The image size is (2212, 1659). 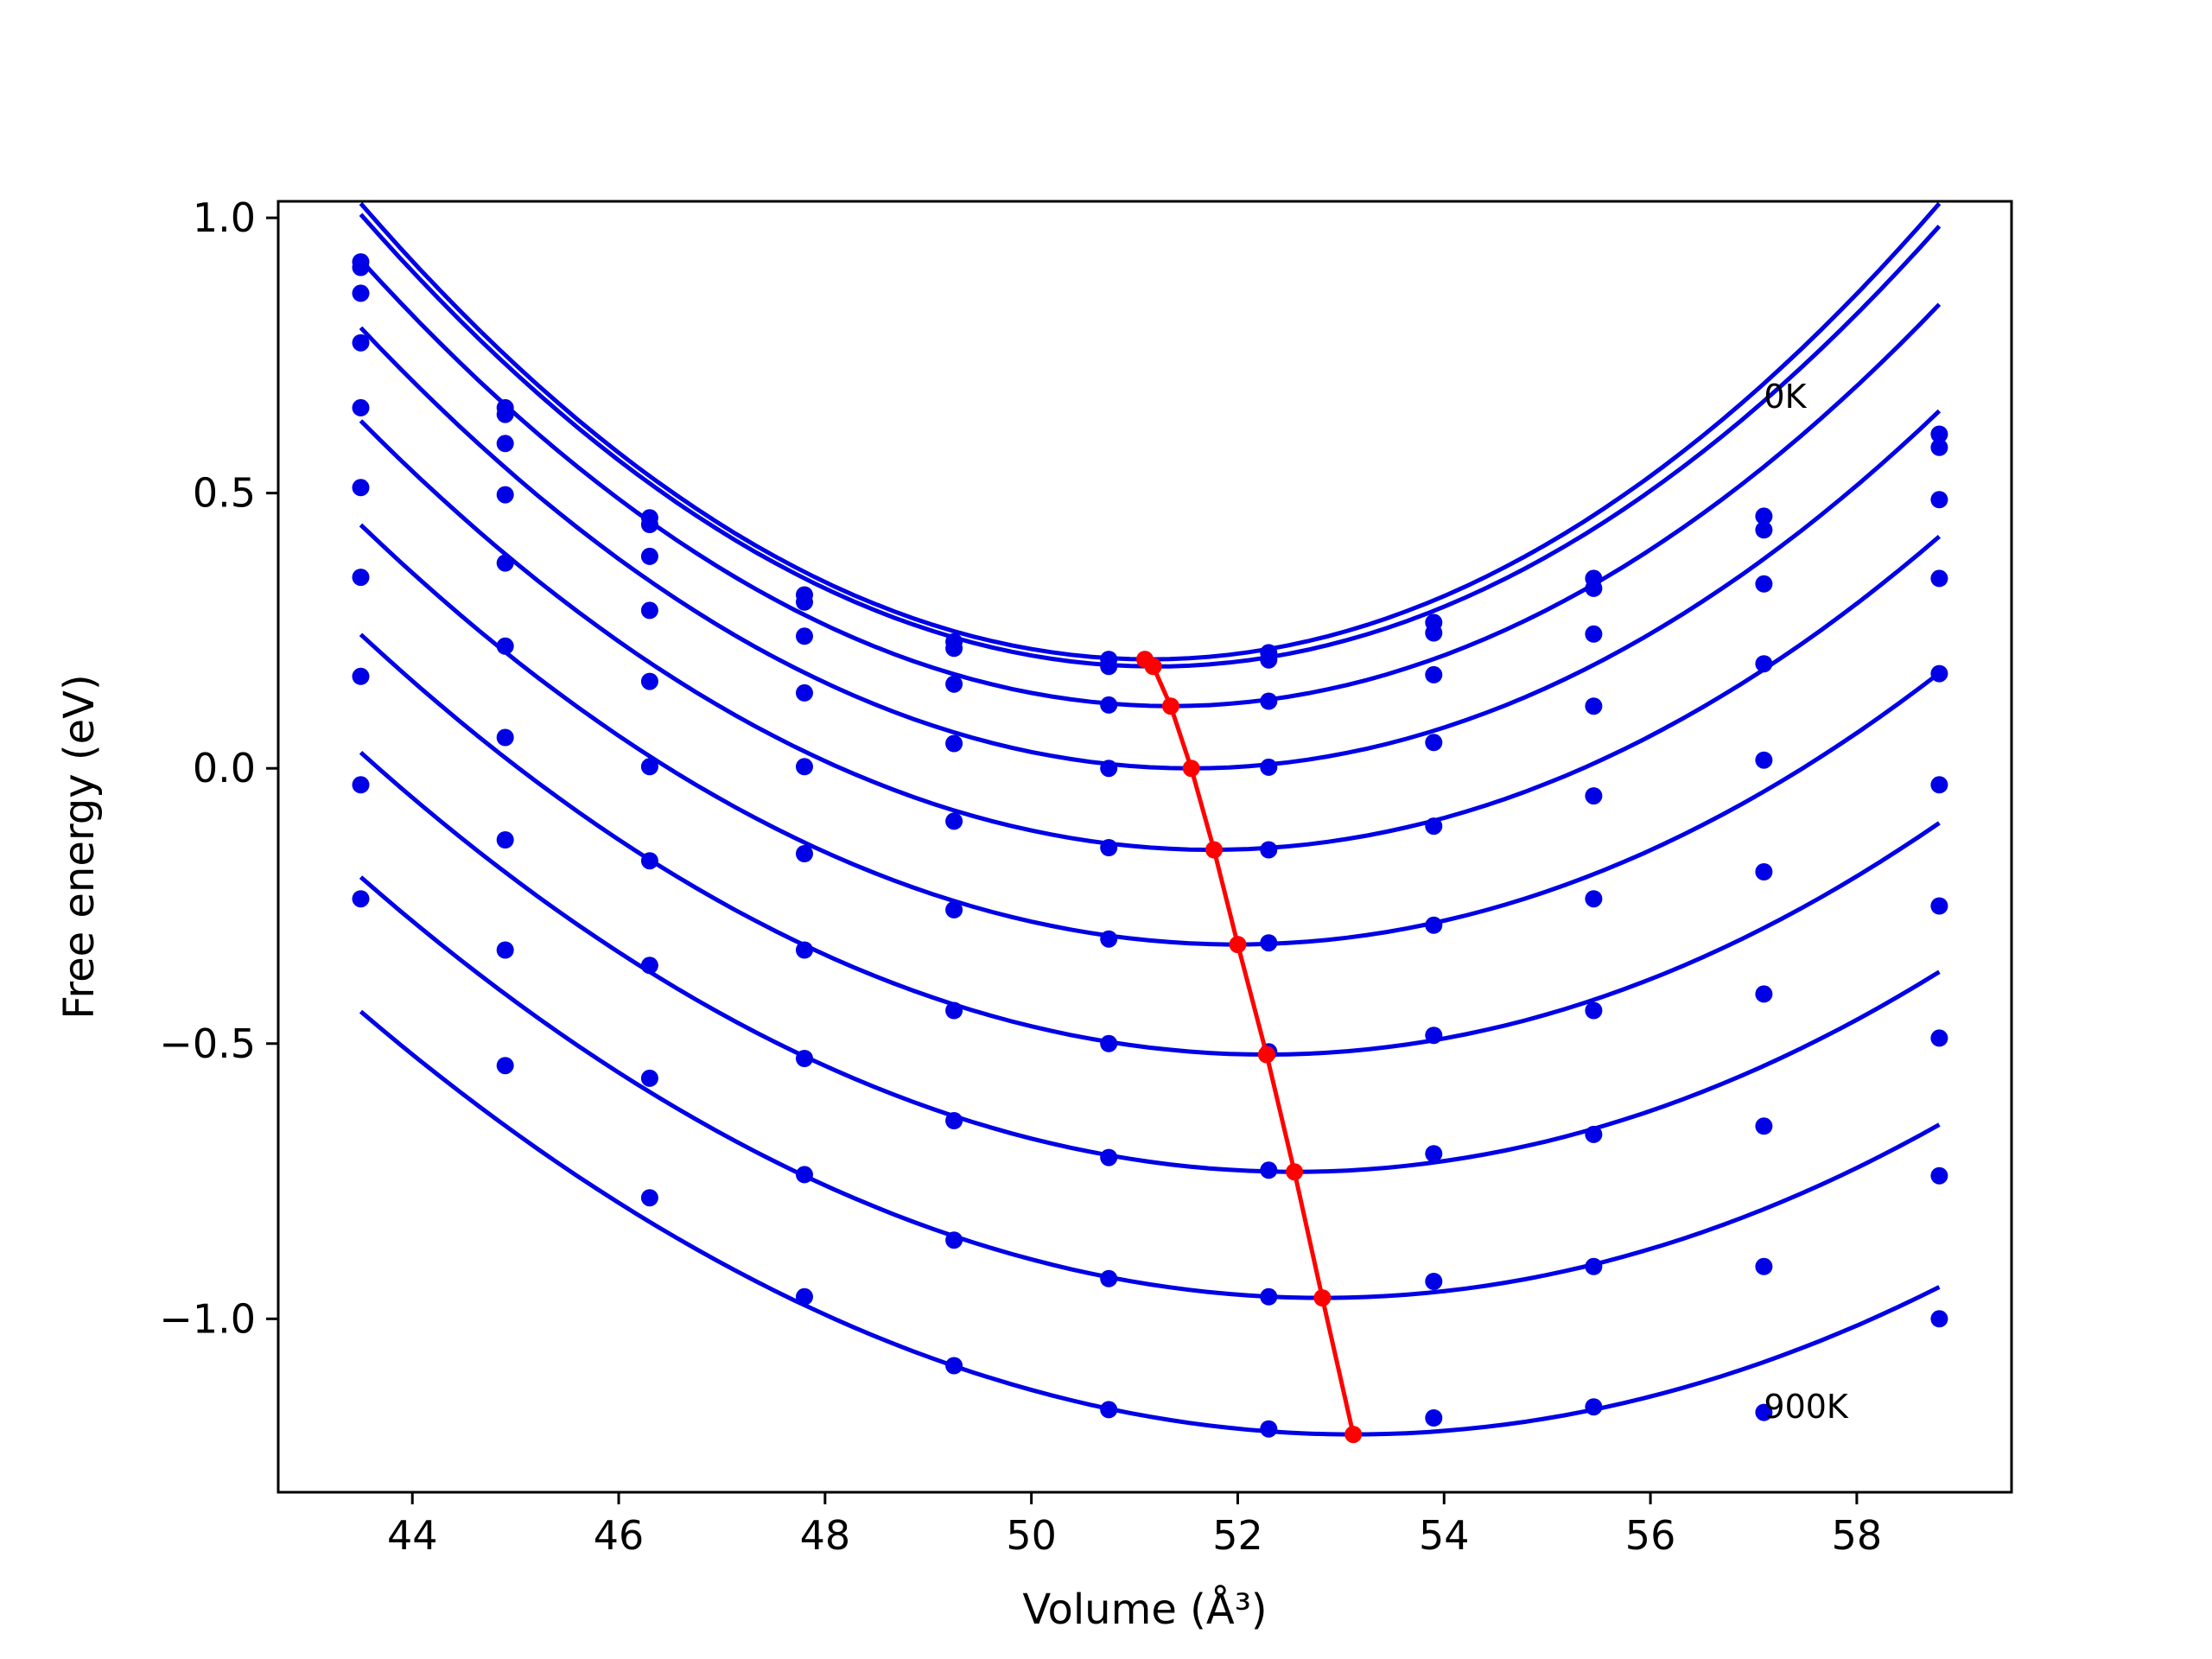 What do you see at coordinates (1785, 397) in the screenshot?
I see `annotation-0k: 0K` at bounding box center [1785, 397].